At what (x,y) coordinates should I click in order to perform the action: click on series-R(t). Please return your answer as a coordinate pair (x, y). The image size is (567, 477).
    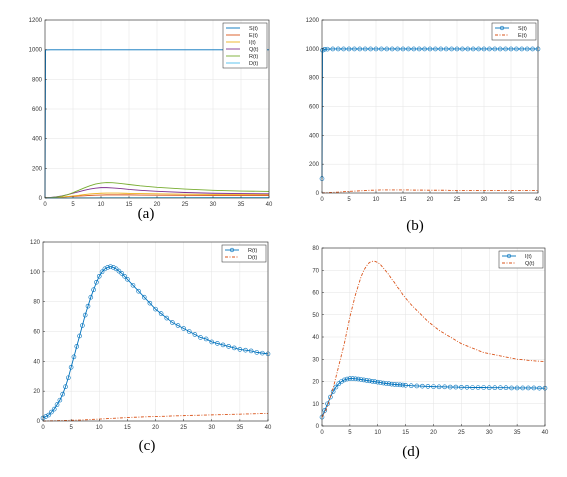
    Looking at the image, I should click on (155, 342).